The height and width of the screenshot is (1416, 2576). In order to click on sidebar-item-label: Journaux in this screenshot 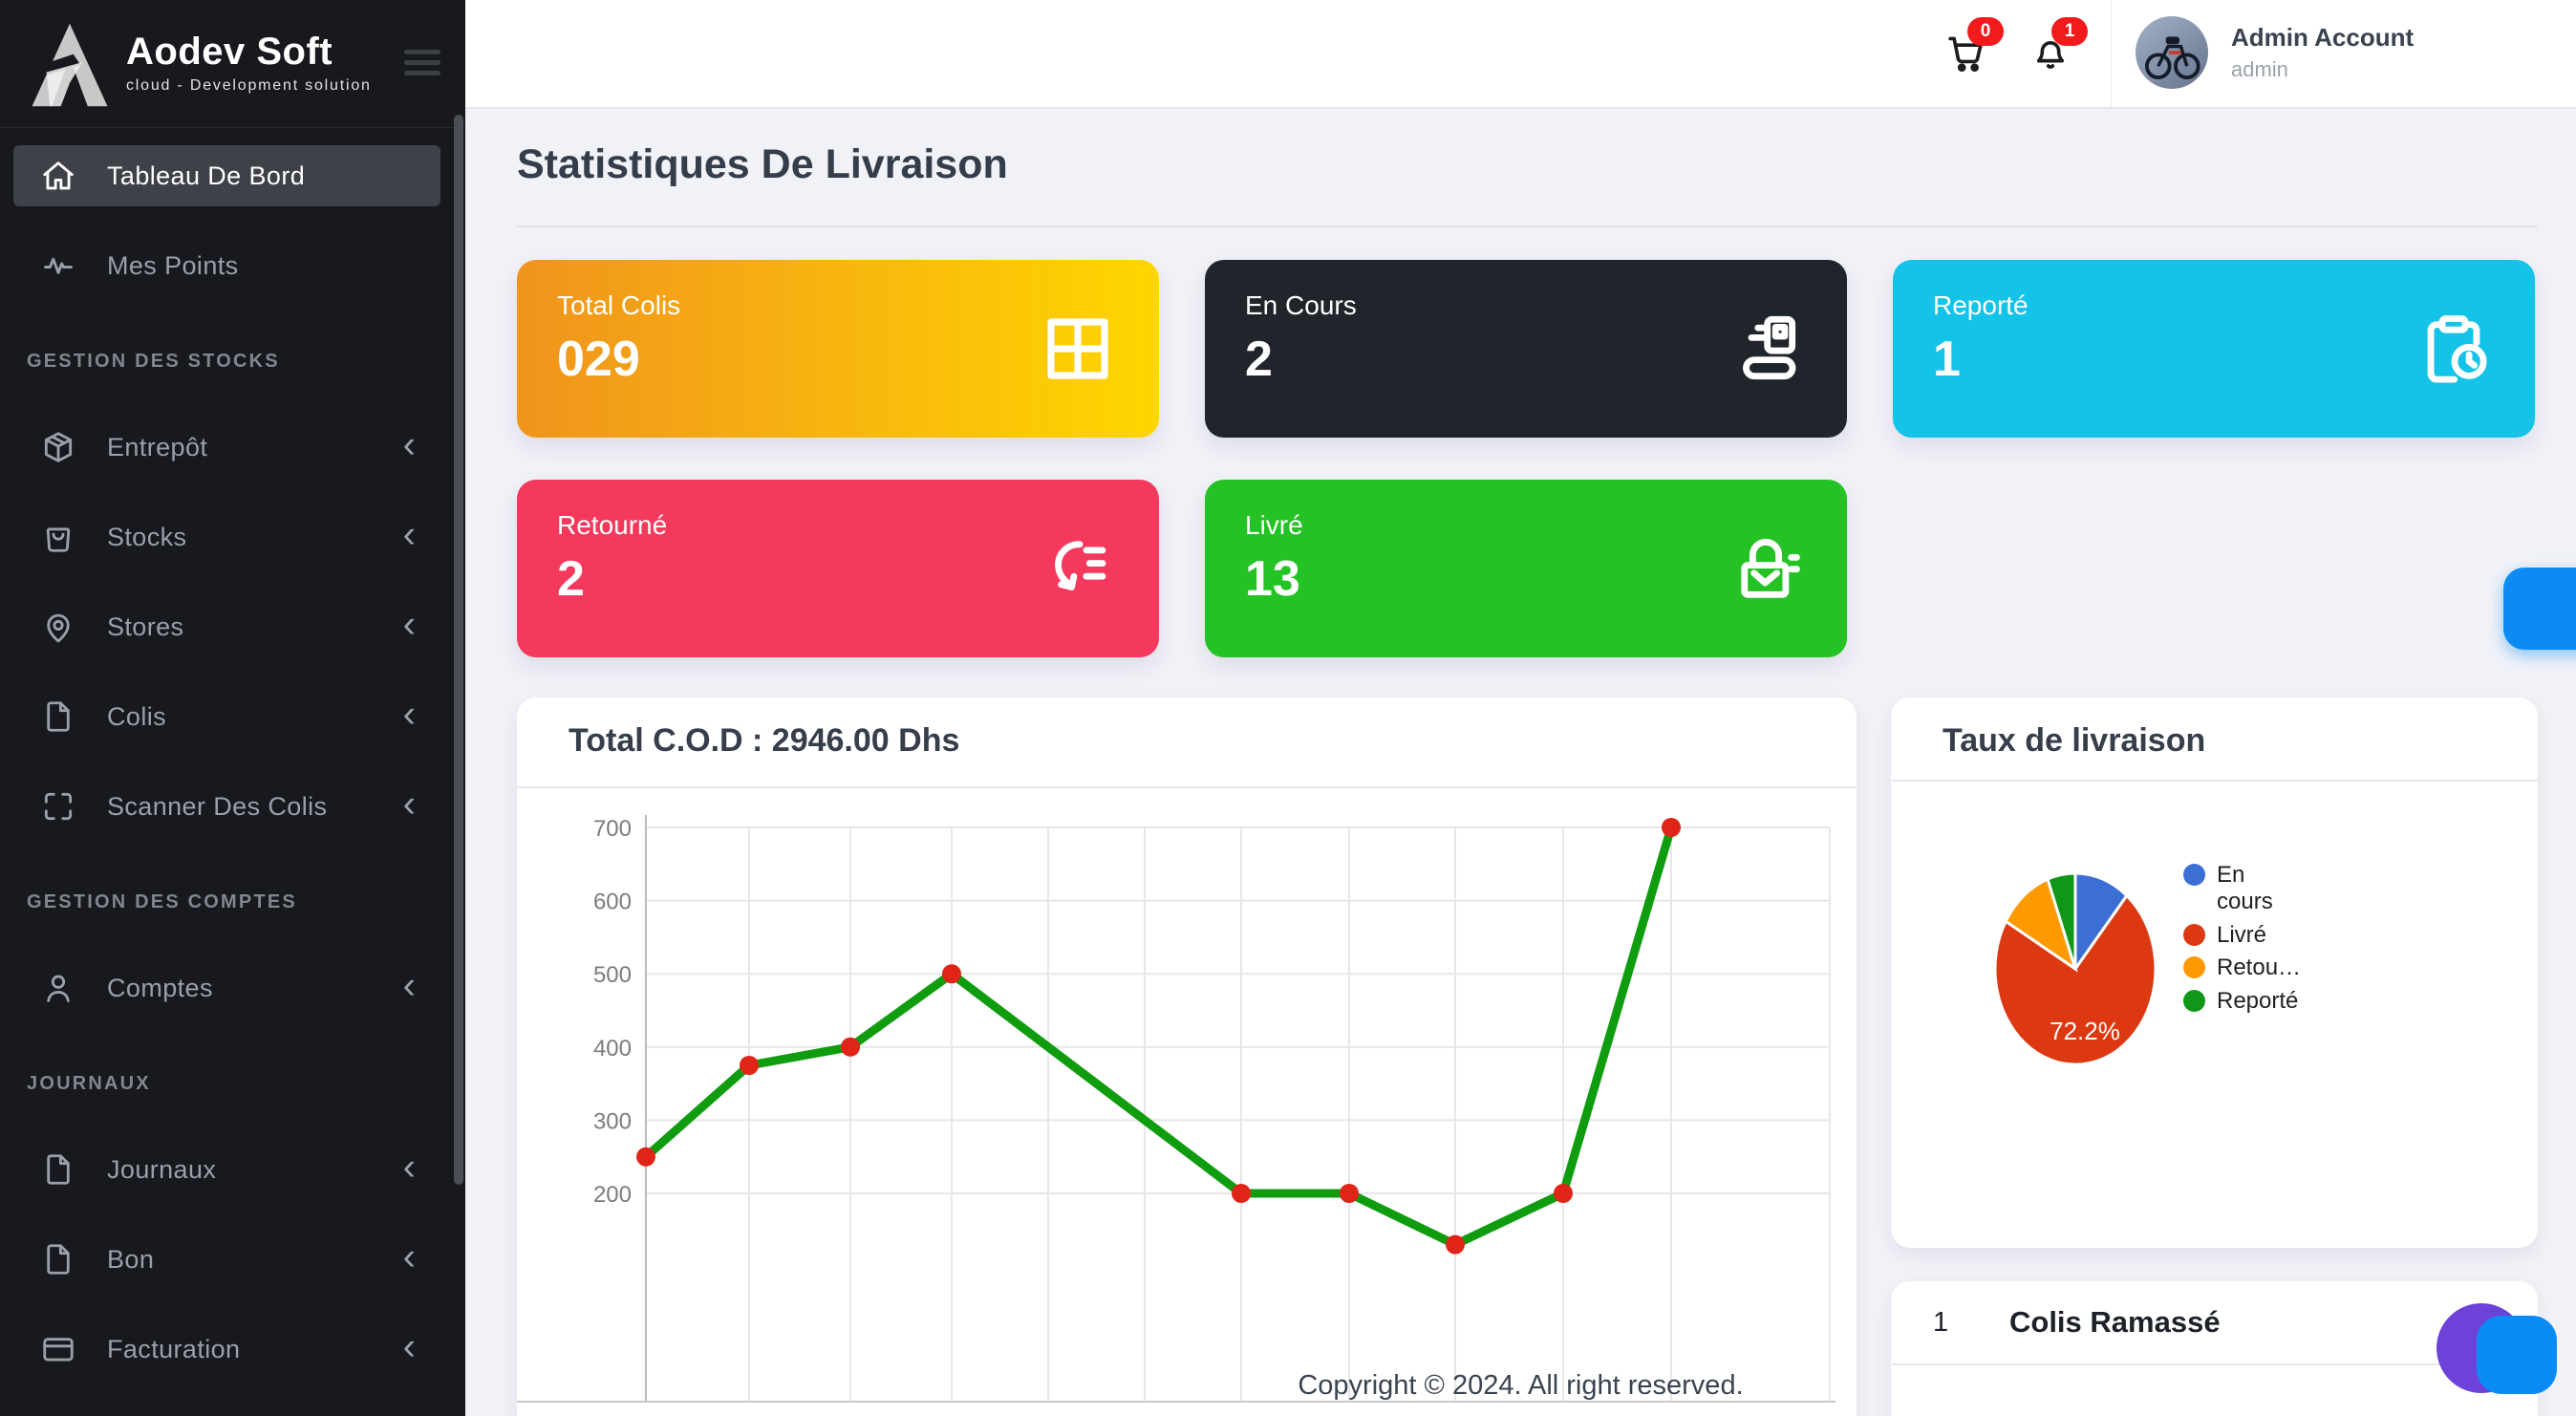, I will do `click(162, 1169)`.